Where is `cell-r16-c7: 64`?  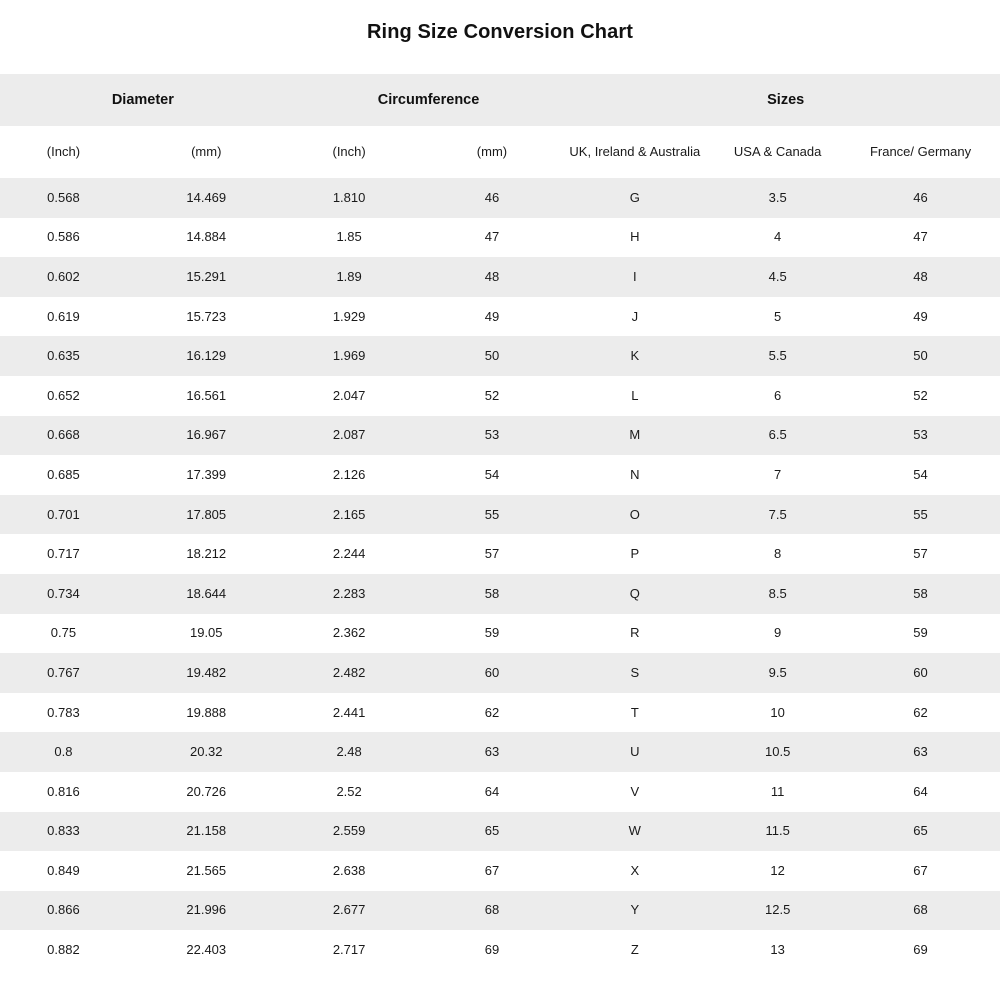 cell-r16-c7: 64 is located at coordinates (920, 791).